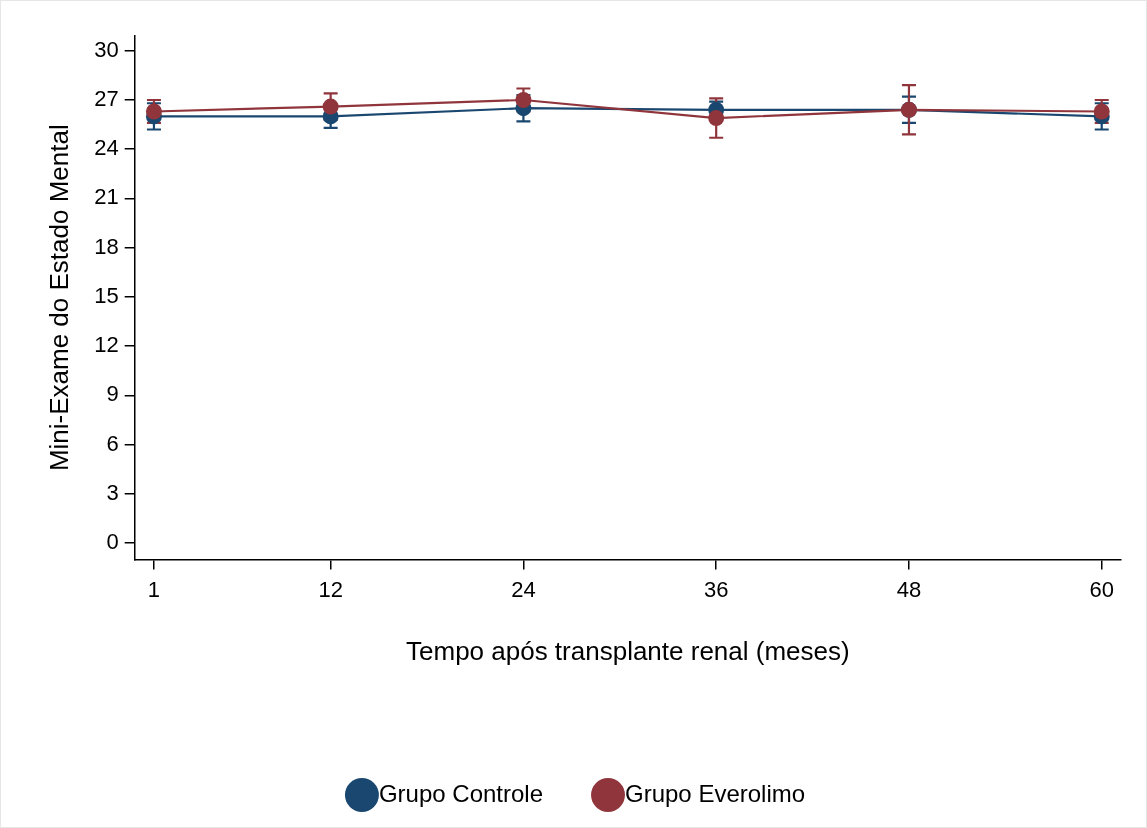 The height and width of the screenshot is (828, 1147). What do you see at coordinates (112, 394) in the screenshot?
I see `y-tick-label: 9` at bounding box center [112, 394].